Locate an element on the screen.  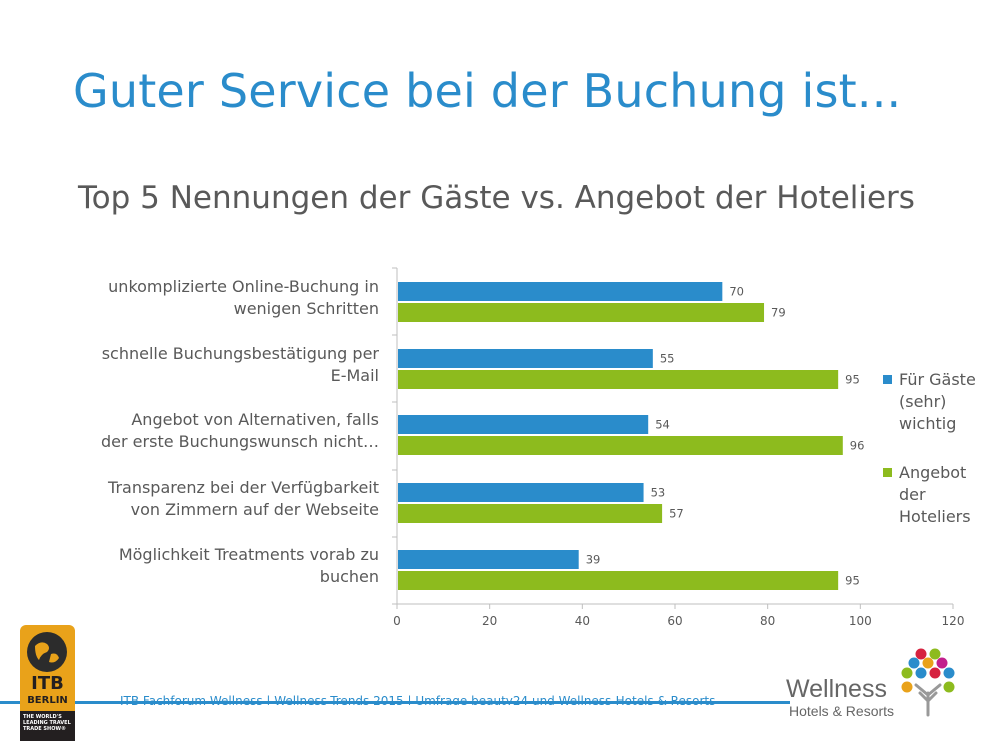
tree-dots-icon is located at coordinates (928, 682).